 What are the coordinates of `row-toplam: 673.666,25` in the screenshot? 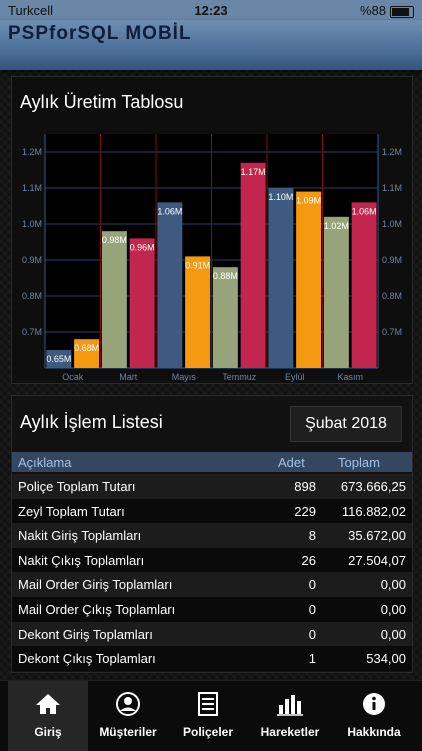 It's located at (373, 486).